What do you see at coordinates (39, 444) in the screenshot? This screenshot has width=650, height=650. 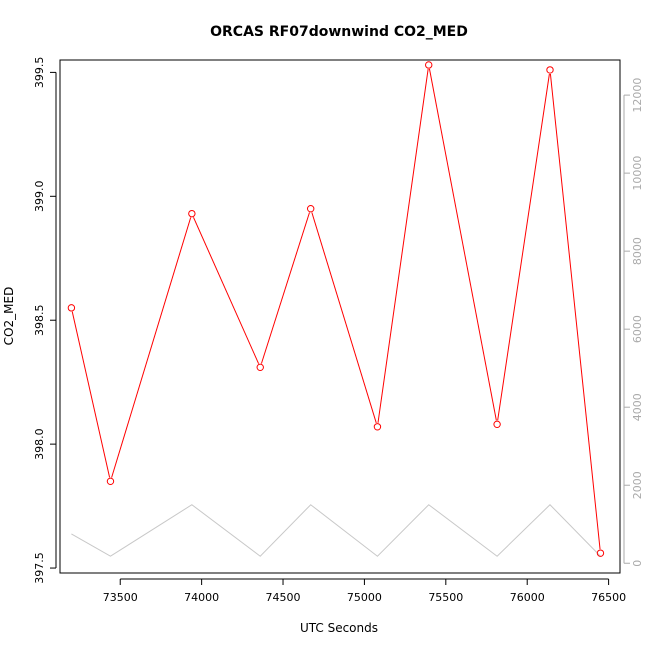 I see `y-tick-label: 398.0` at bounding box center [39, 444].